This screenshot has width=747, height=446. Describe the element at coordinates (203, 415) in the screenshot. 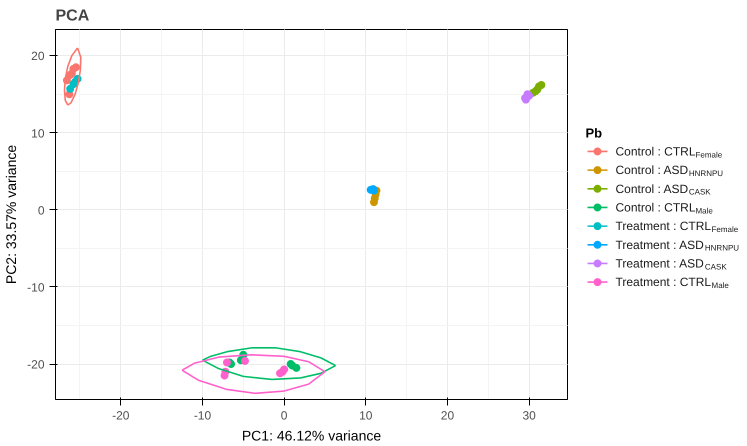

I see `x-tick-label: -10` at that location.